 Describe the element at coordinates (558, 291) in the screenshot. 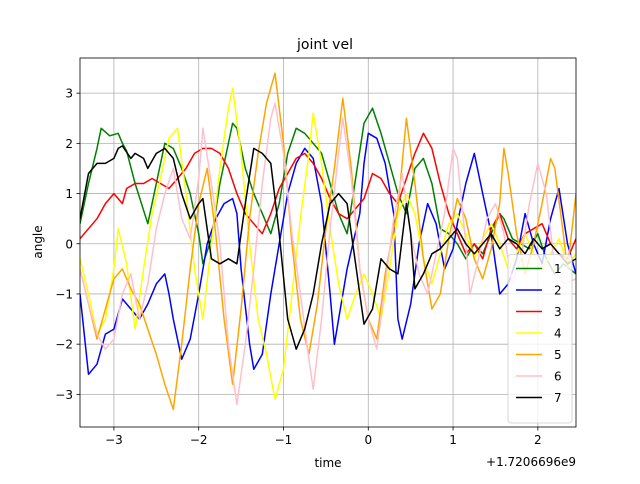

I see `legend-label-2: 2` at that location.